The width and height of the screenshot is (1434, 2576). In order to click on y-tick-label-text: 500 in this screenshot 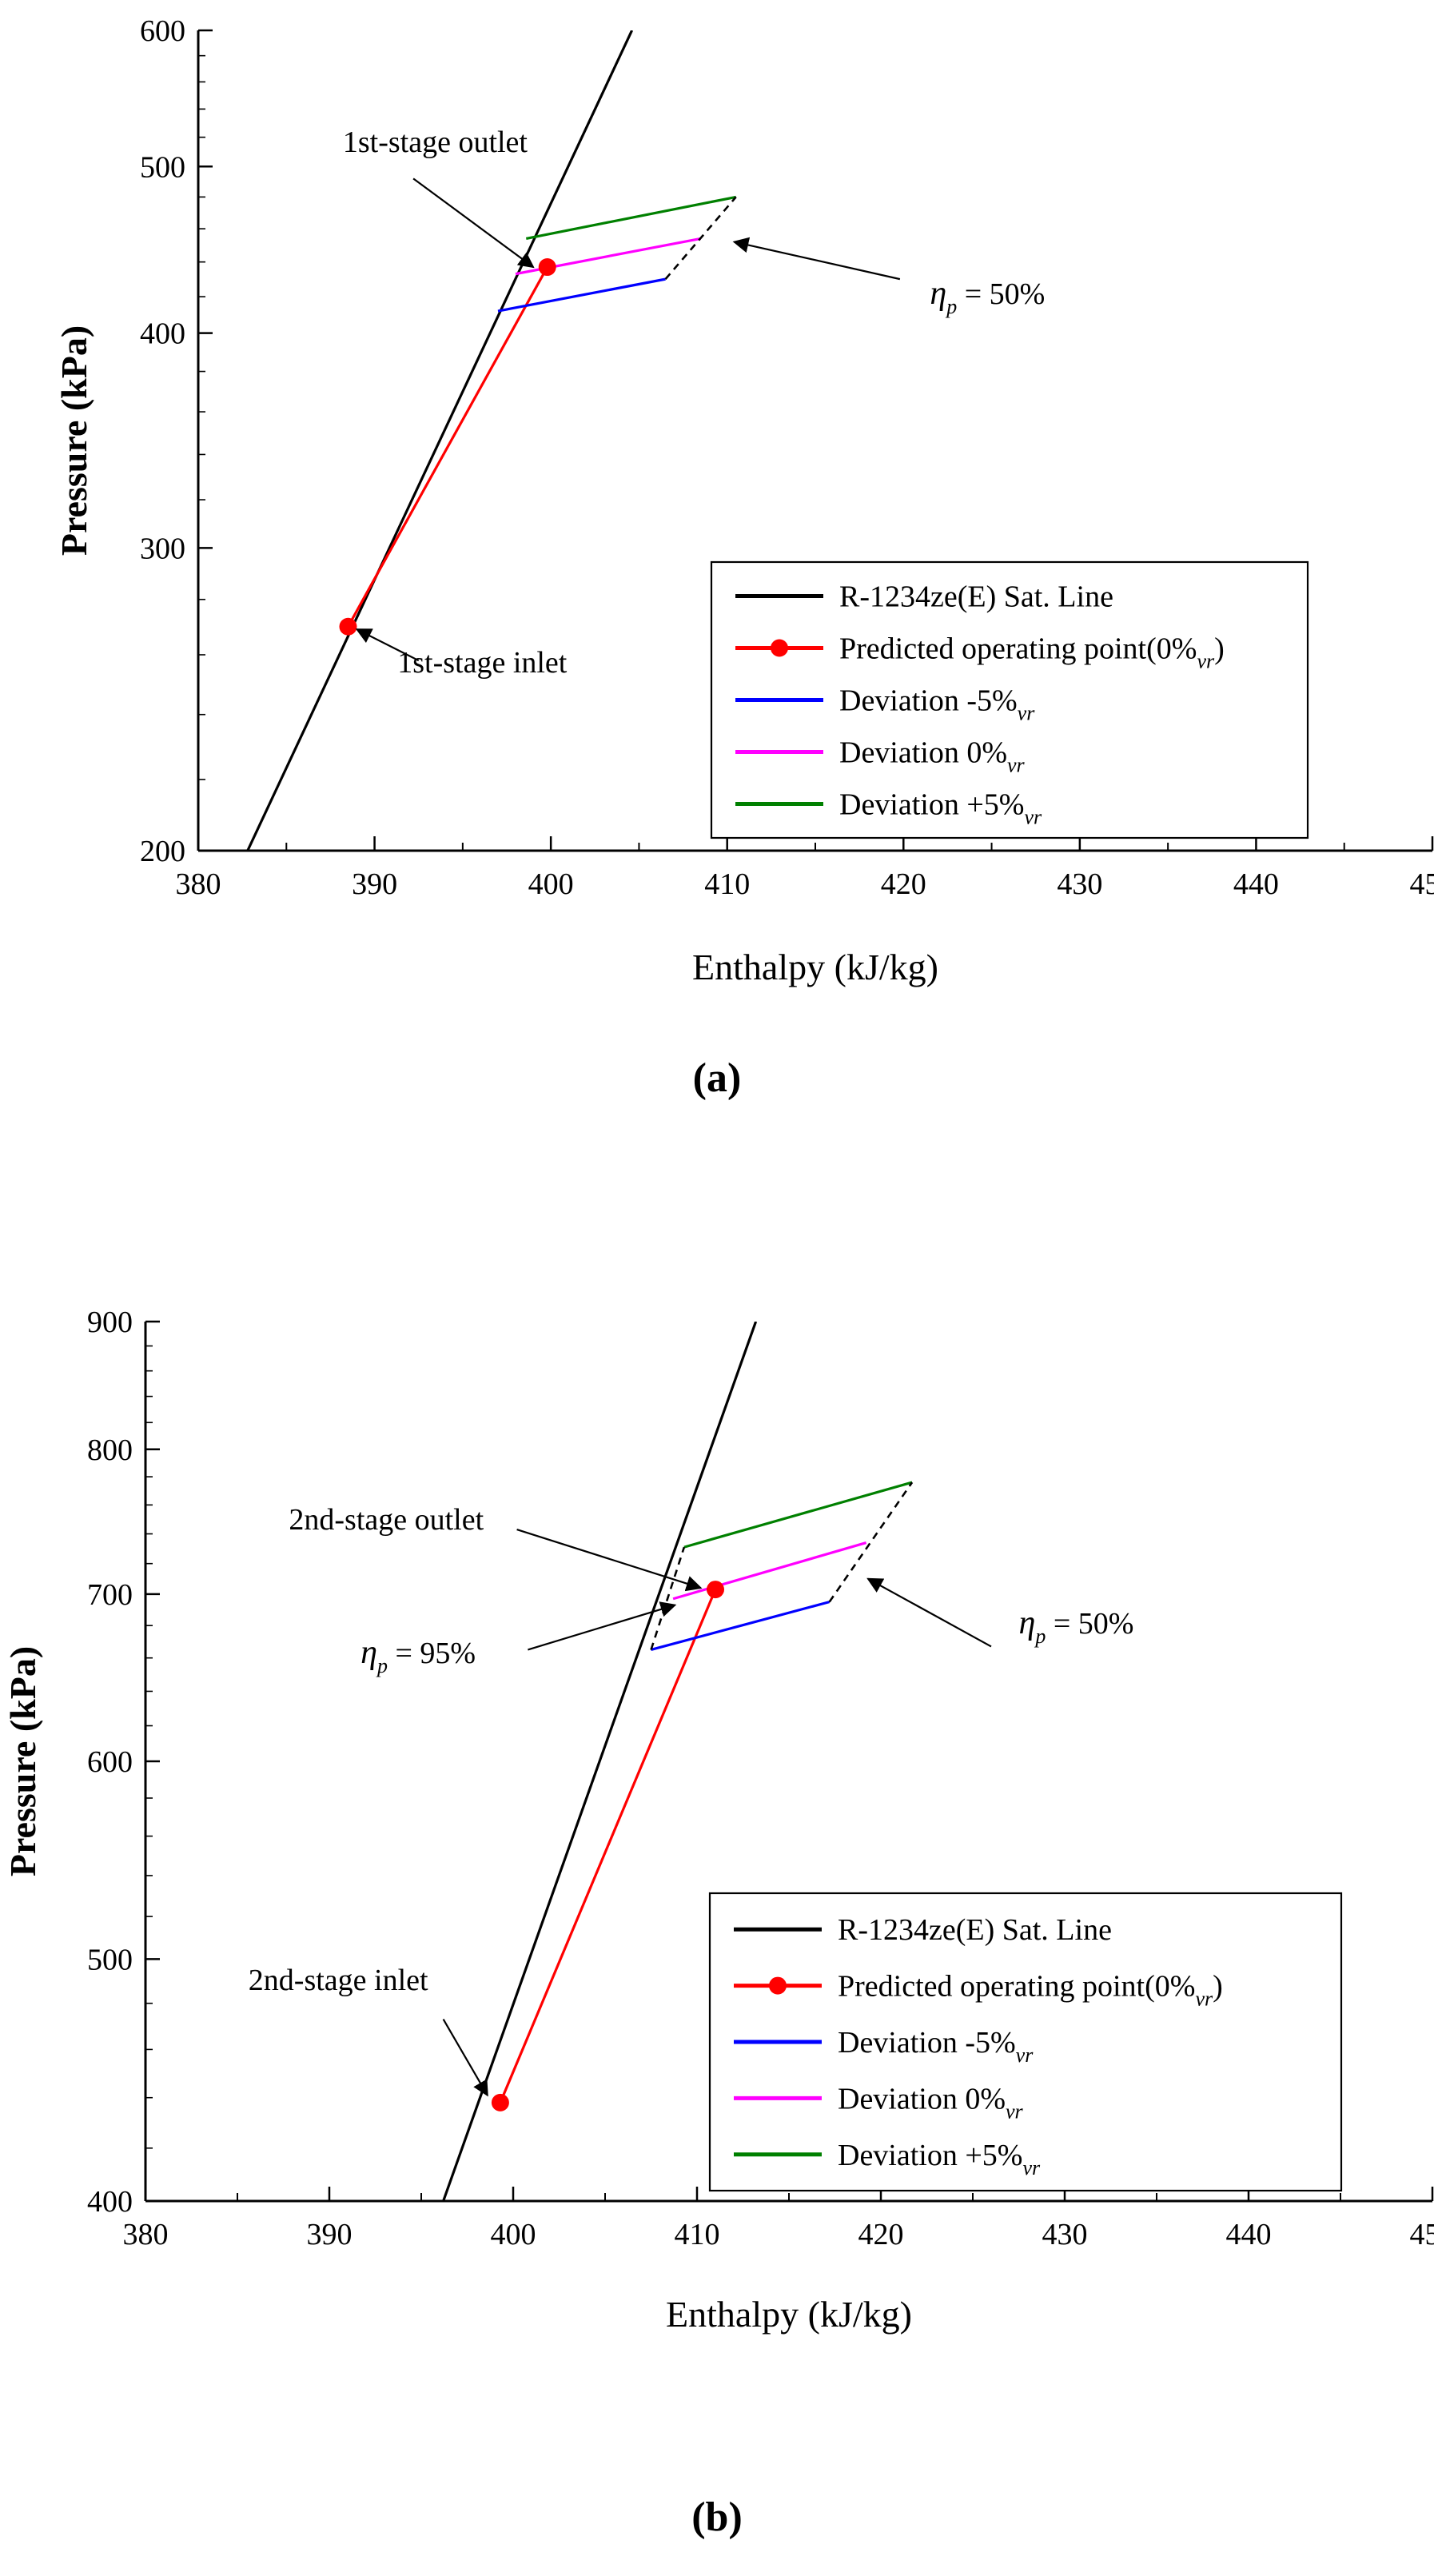, I will do `click(110, 1959)`.